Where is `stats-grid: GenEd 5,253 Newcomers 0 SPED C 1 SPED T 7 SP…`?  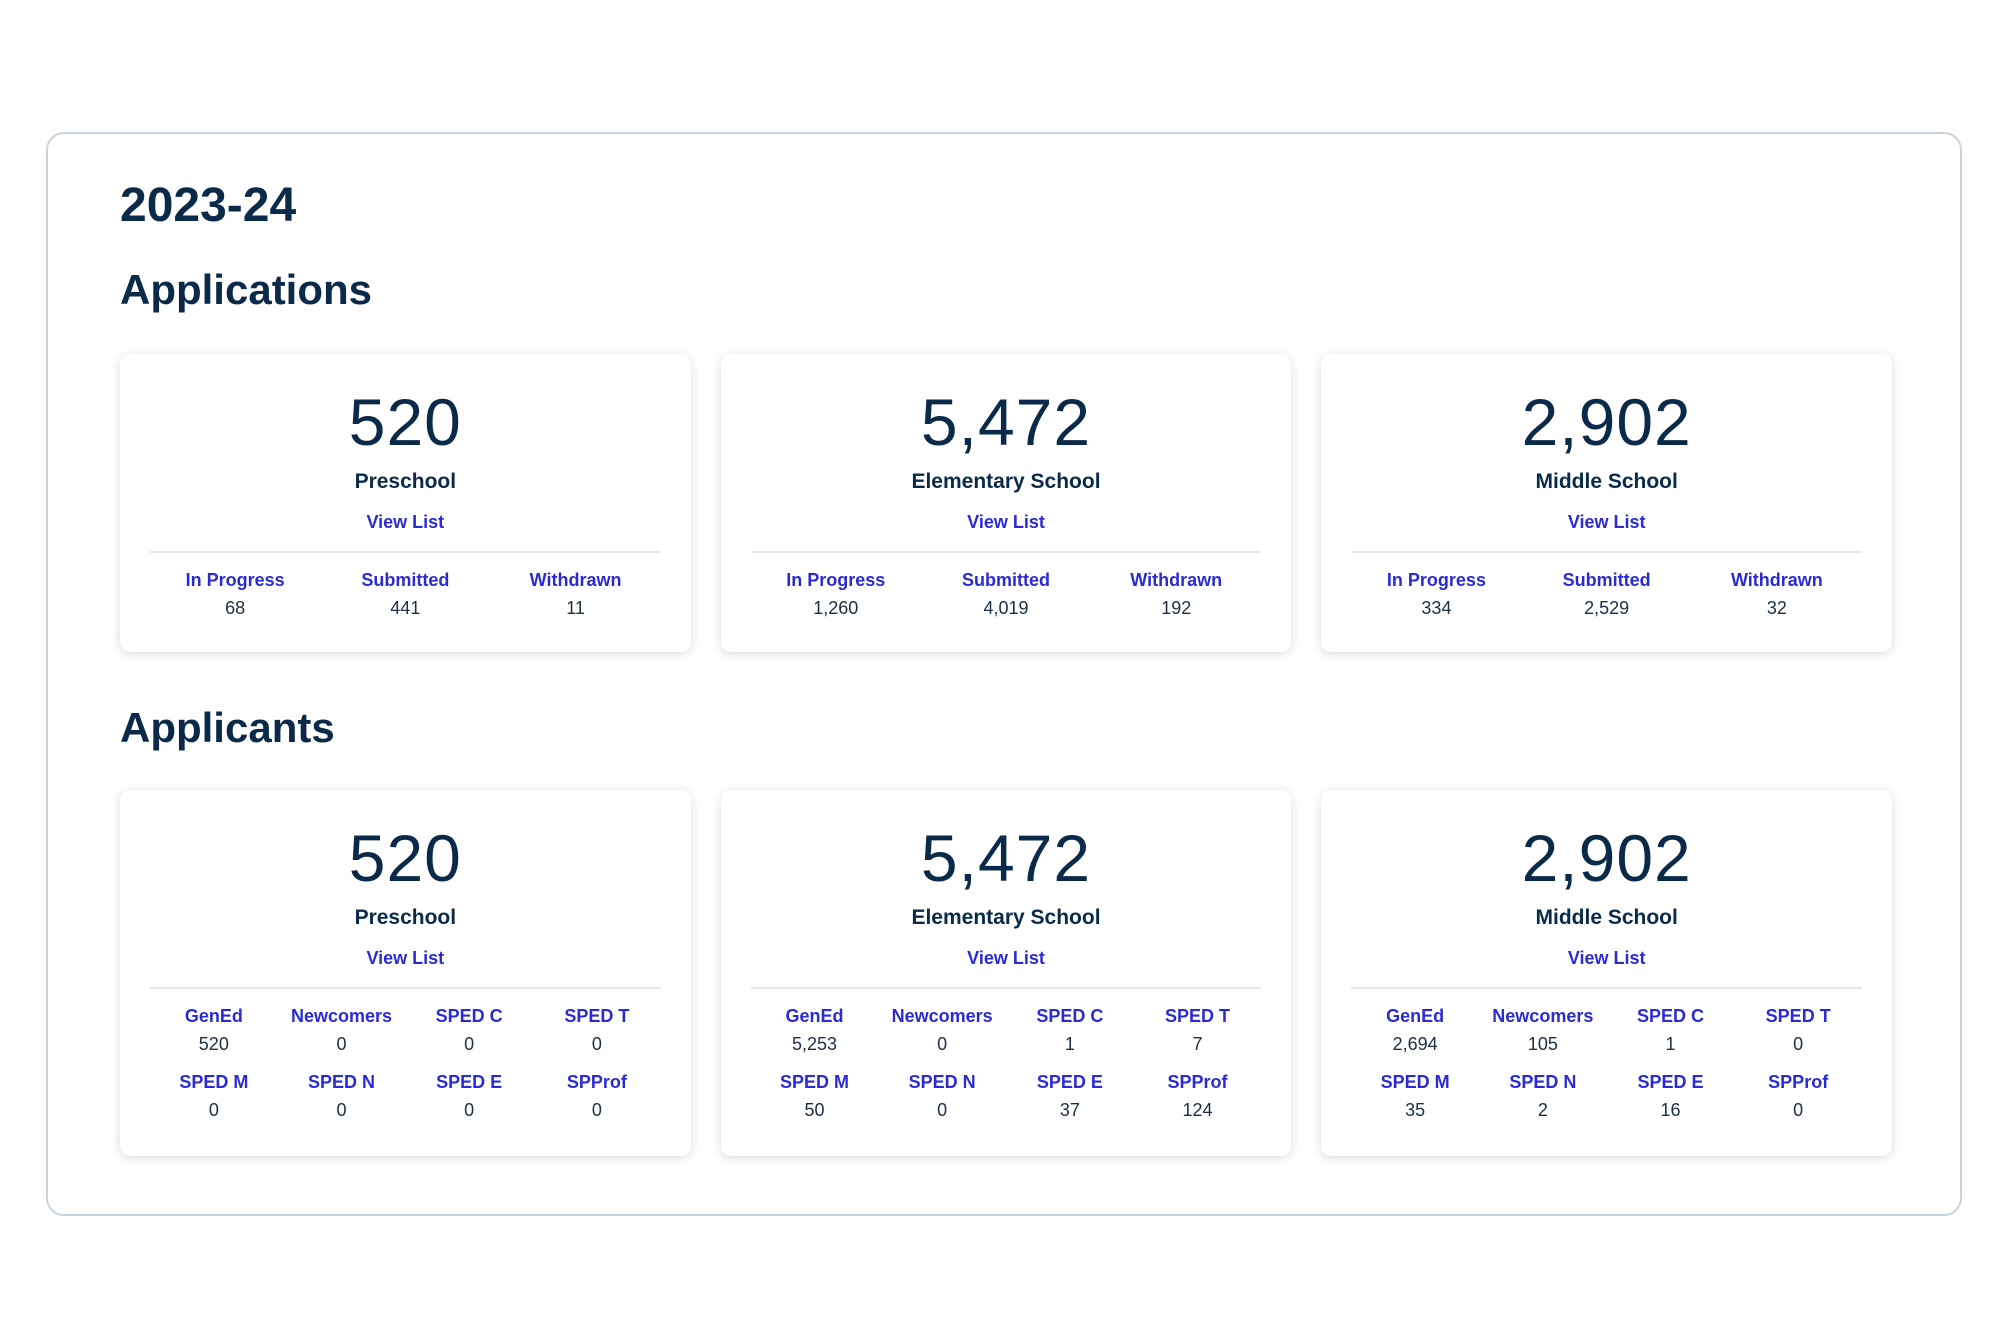
stats-grid: GenEd 5,253 Newcomers 0 SPED C 1 SPED T 7 SP… is located at coordinates (1006, 1063).